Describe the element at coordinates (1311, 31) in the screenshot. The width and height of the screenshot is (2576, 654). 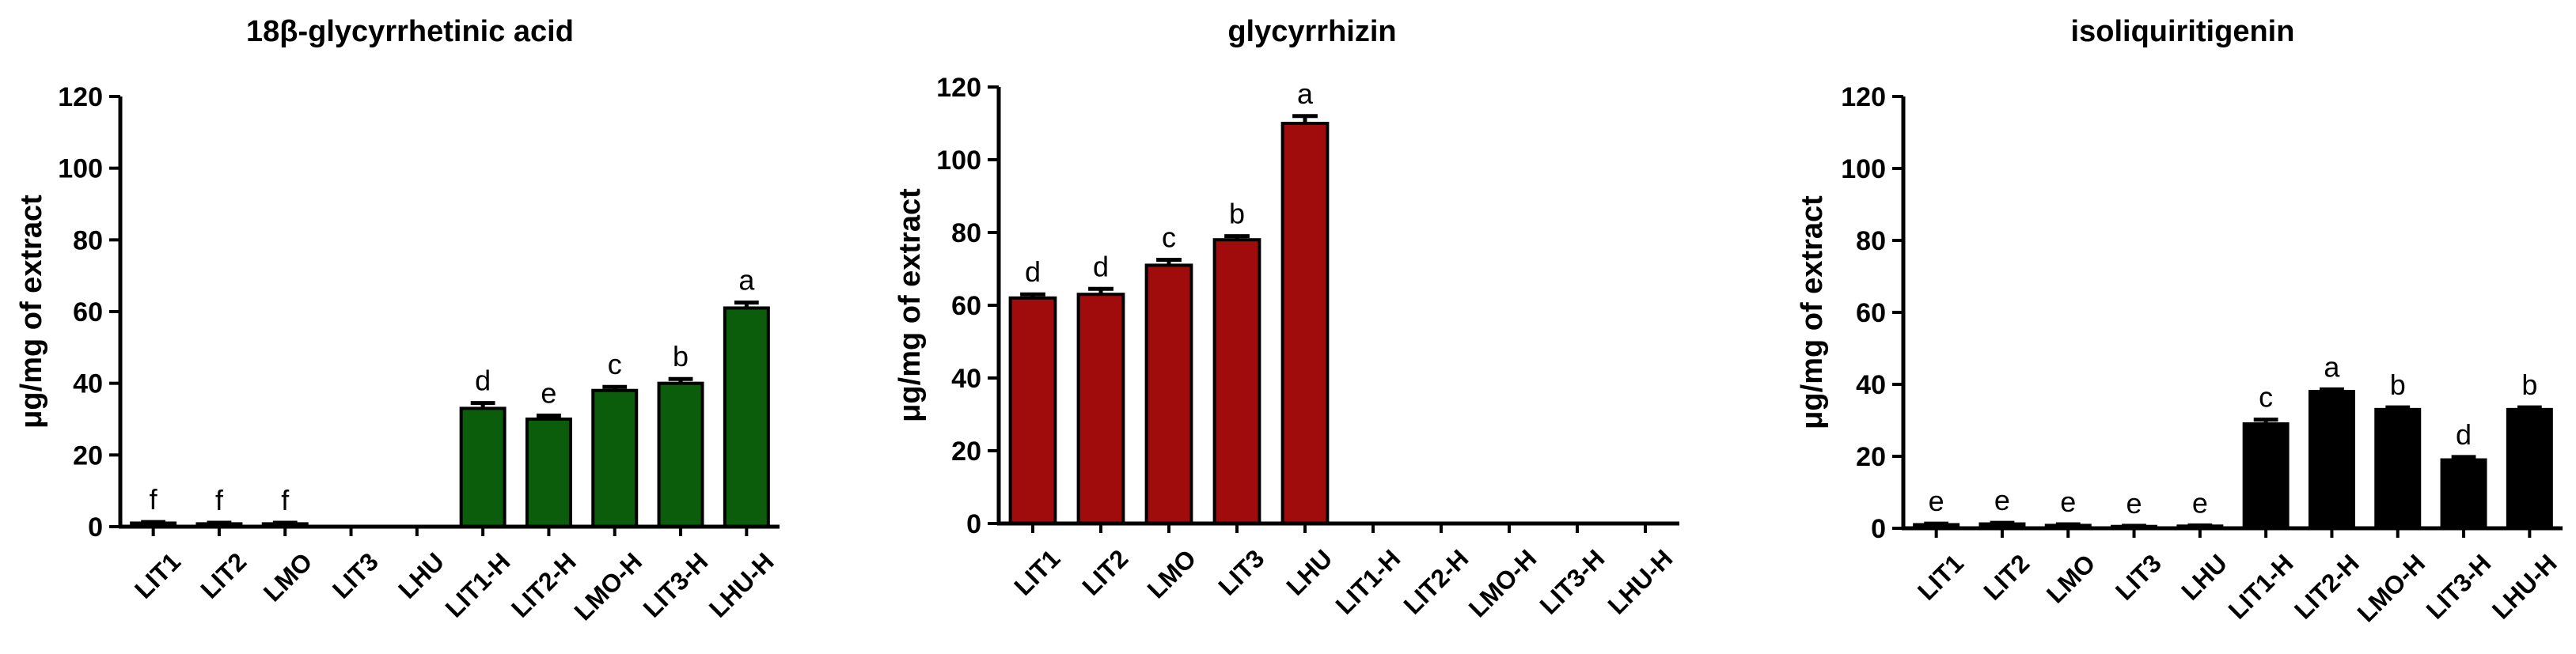
I see `chart-title: glycyrrhizin` at that location.